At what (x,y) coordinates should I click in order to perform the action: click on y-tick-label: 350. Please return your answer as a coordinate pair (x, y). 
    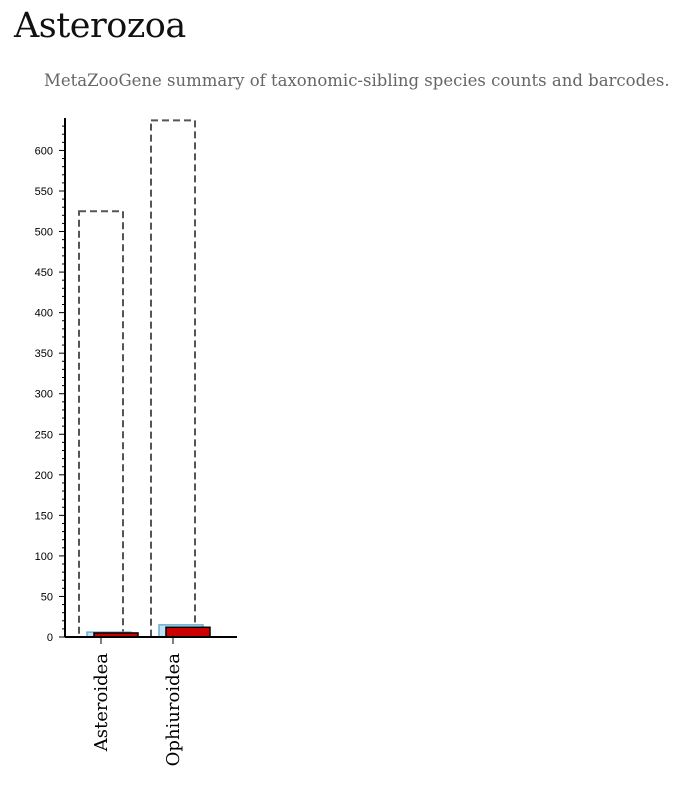
    Looking at the image, I should click on (44, 354).